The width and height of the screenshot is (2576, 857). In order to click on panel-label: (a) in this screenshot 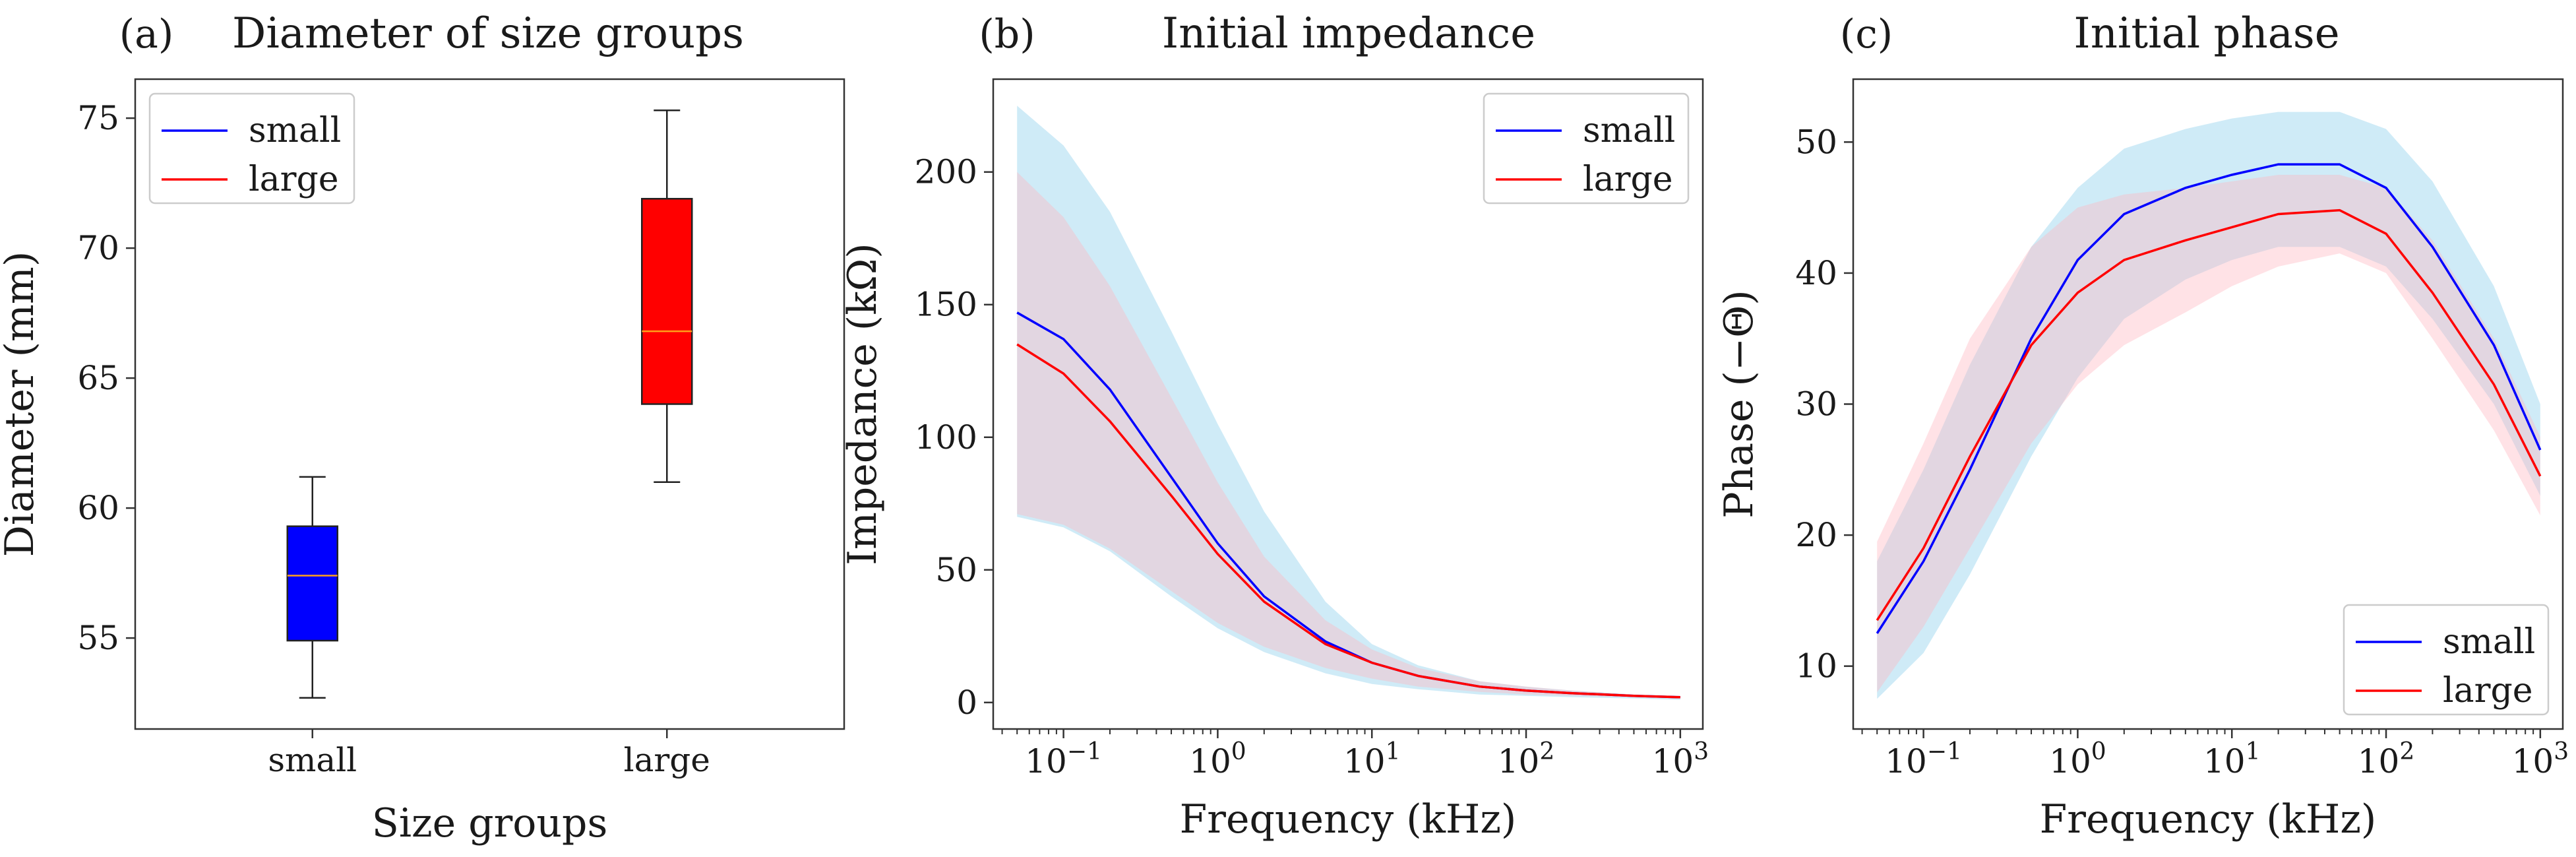, I will do `click(146, 34)`.